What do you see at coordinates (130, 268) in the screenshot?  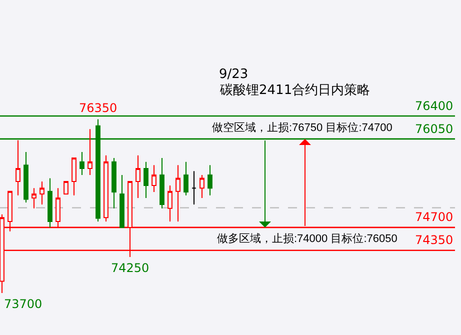 I see `annotation: 74250` at bounding box center [130, 268].